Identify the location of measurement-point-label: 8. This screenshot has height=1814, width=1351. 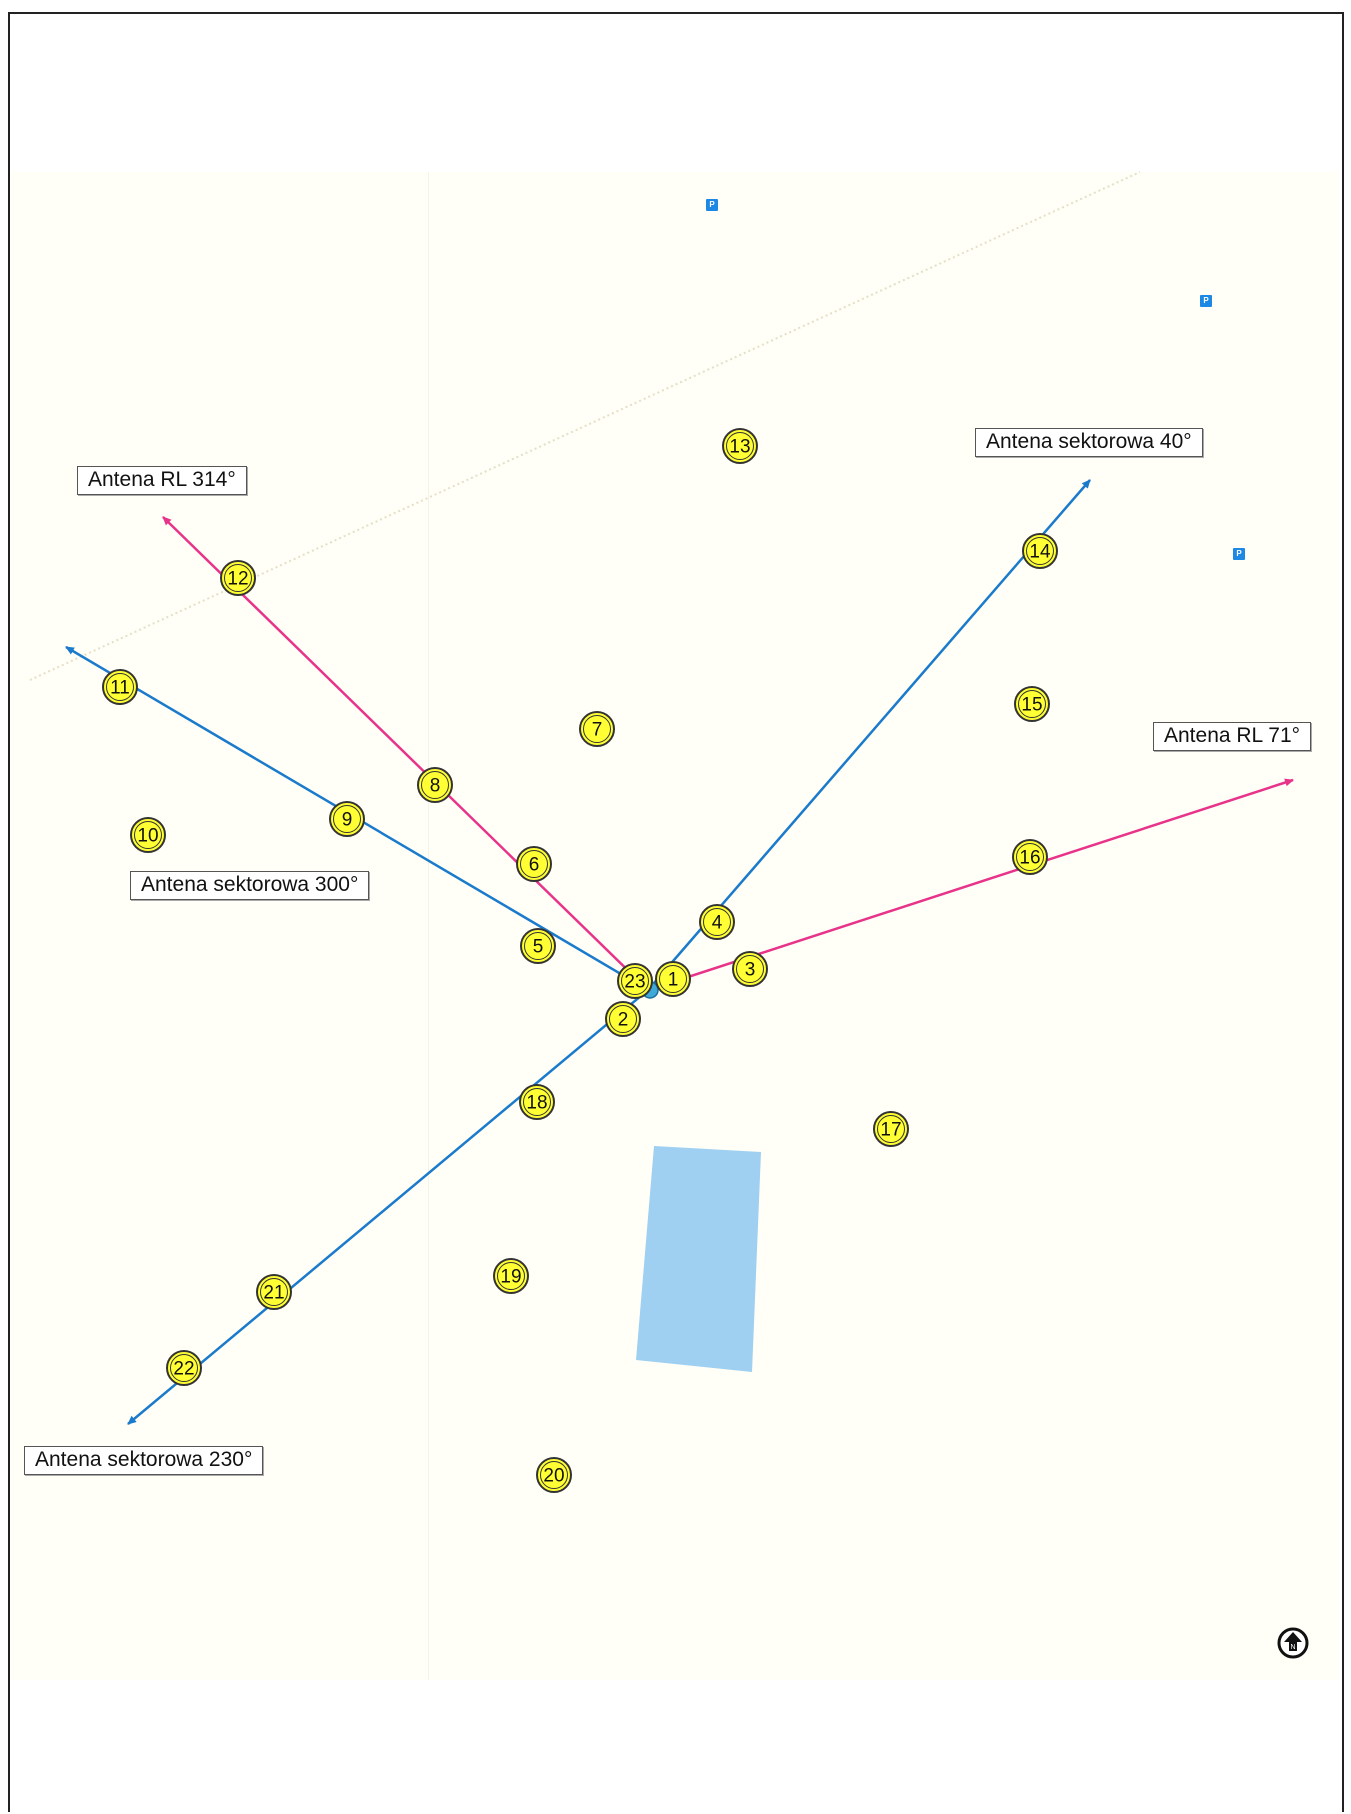
(435, 786).